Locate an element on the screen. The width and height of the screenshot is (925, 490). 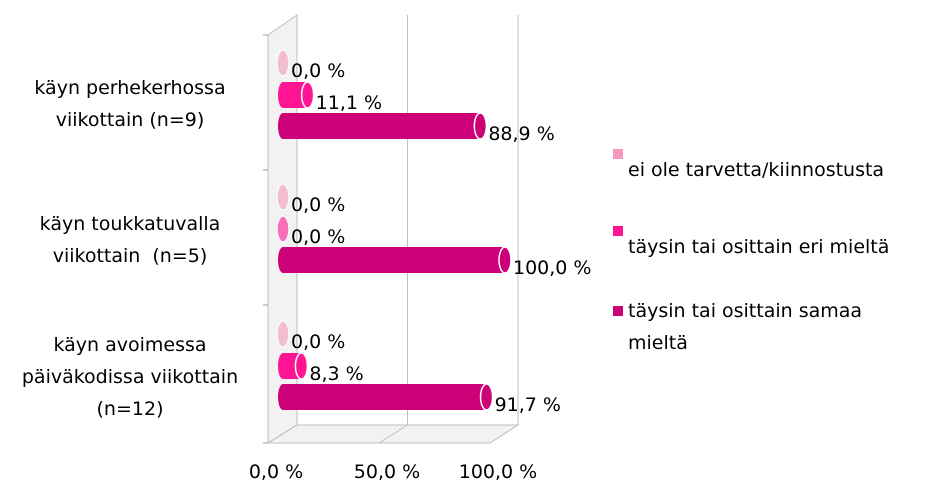
value-label: 8,3 % is located at coordinates (336, 374).